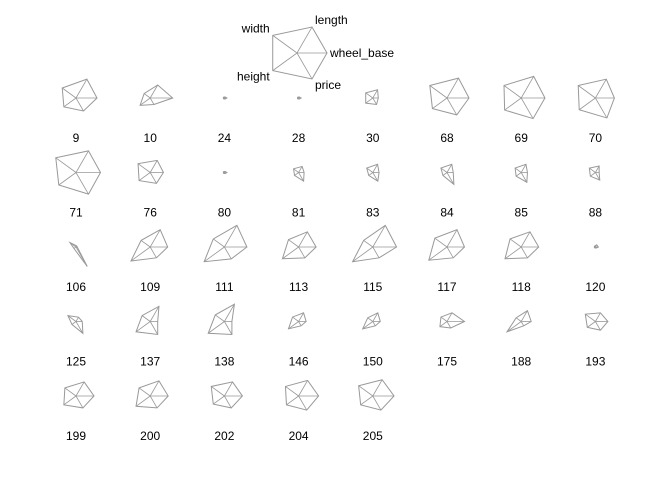 This screenshot has height=480, width=672. Describe the element at coordinates (447, 213) in the screenshot. I see `star-label: 84` at that location.